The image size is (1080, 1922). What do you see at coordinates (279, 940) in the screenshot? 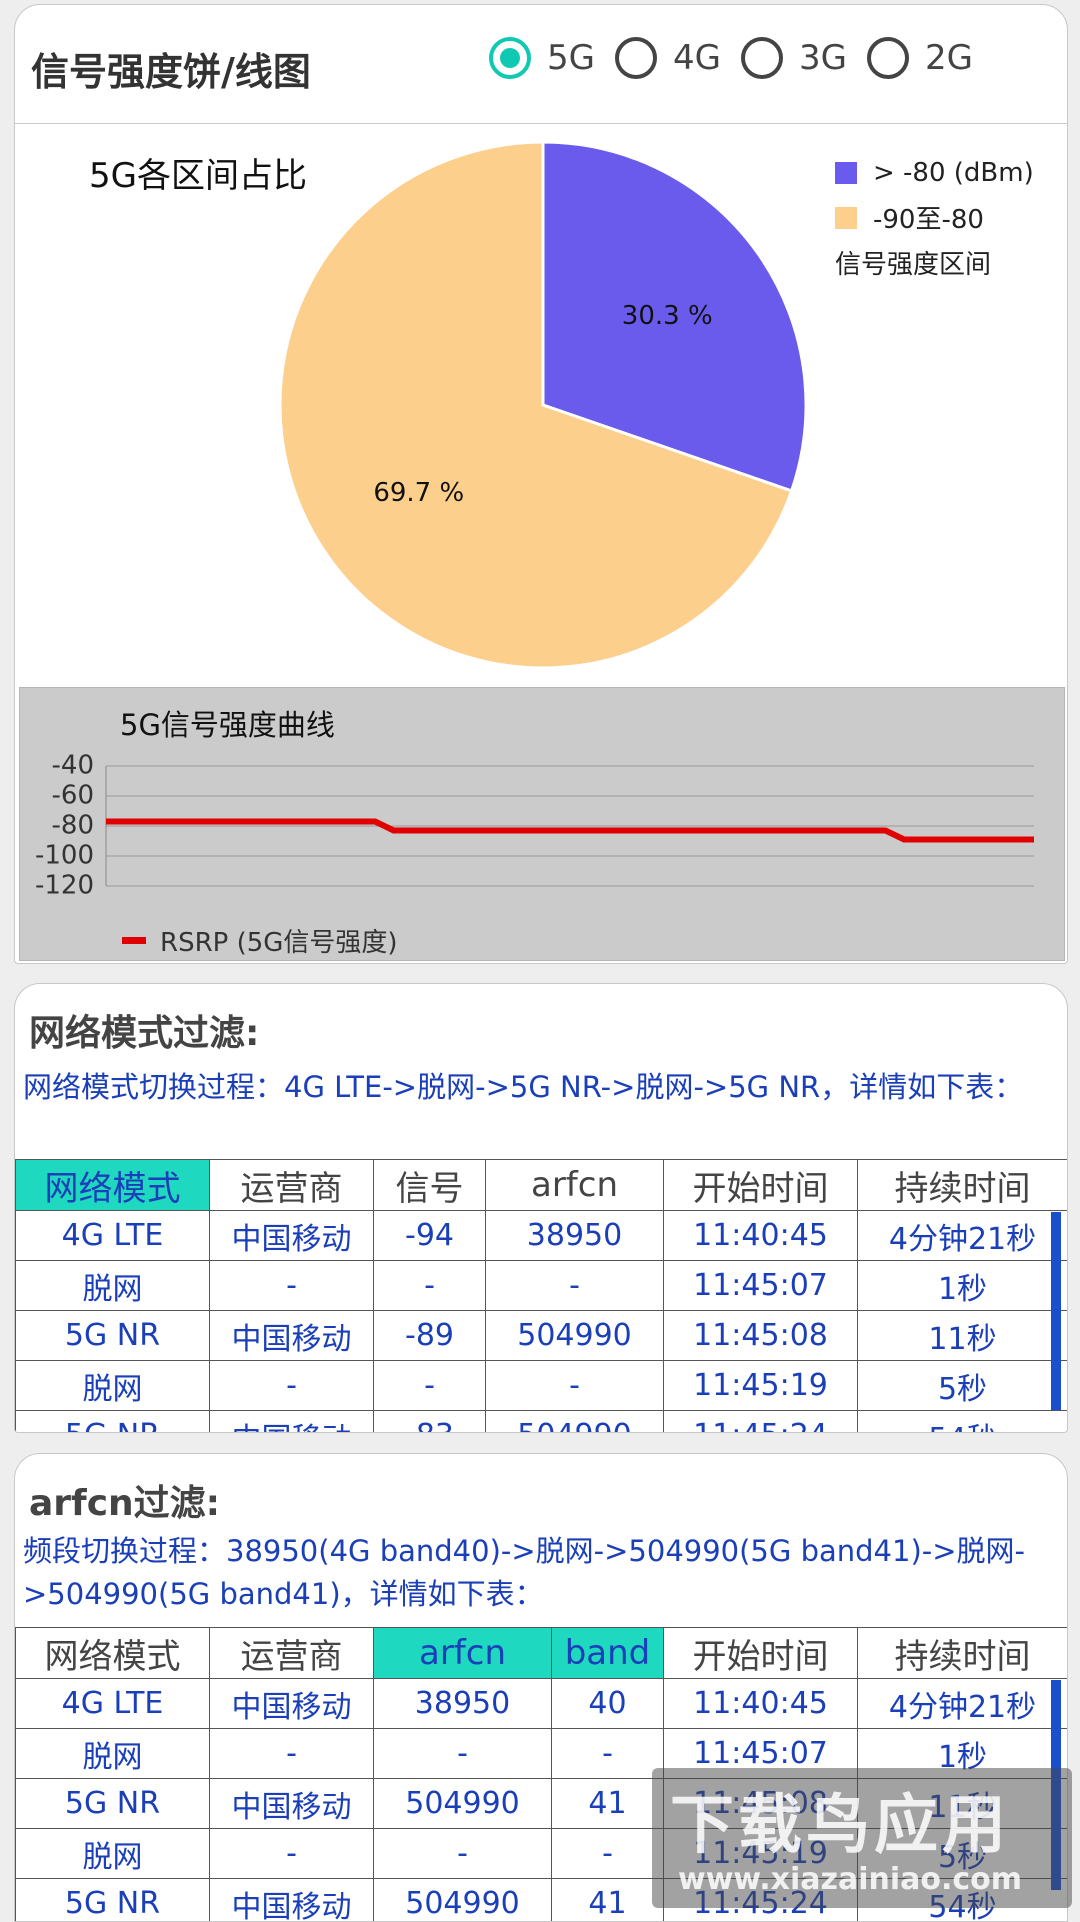
I see `legend-label: RSRP (5G信号强度)` at bounding box center [279, 940].